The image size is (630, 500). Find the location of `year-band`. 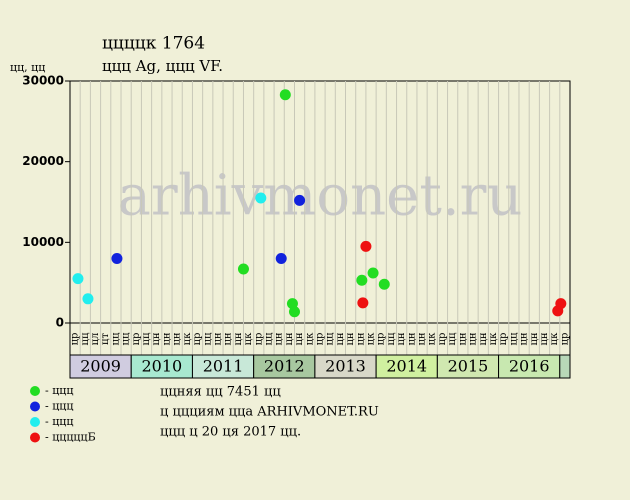

year-band is located at coordinates (565, 366).